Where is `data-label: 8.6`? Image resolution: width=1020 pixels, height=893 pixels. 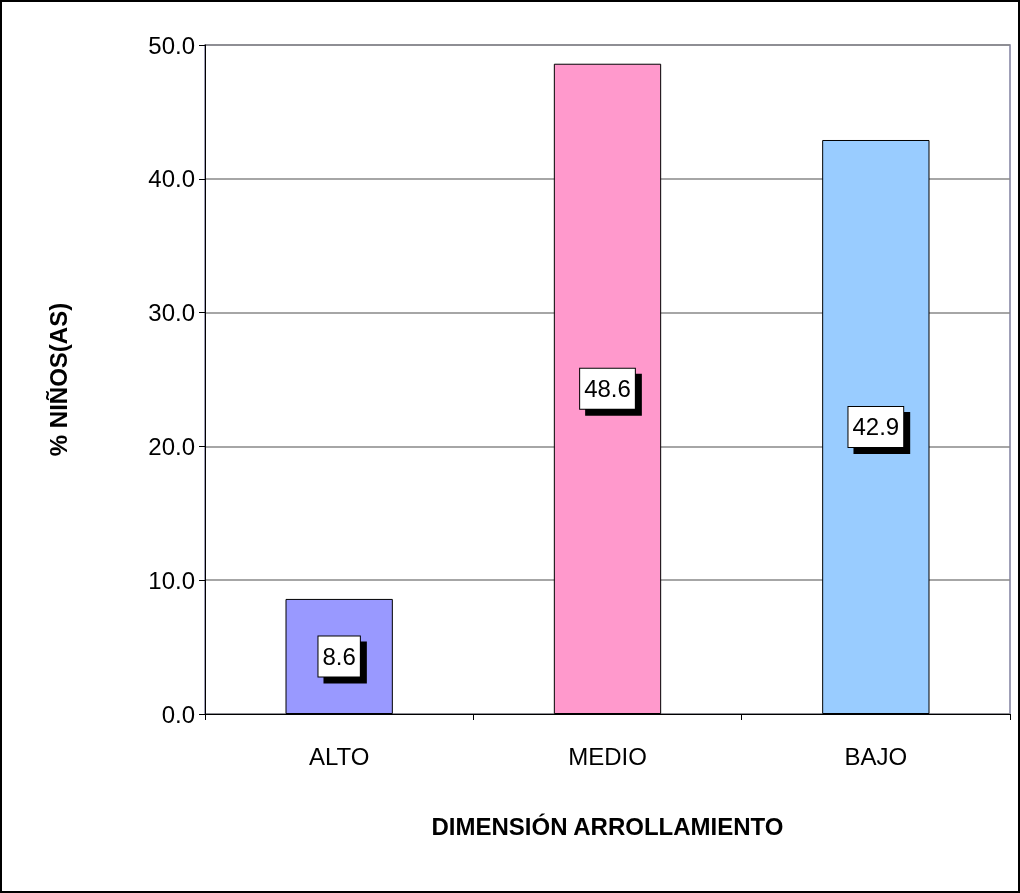 data-label: 8.6 is located at coordinates (339, 656).